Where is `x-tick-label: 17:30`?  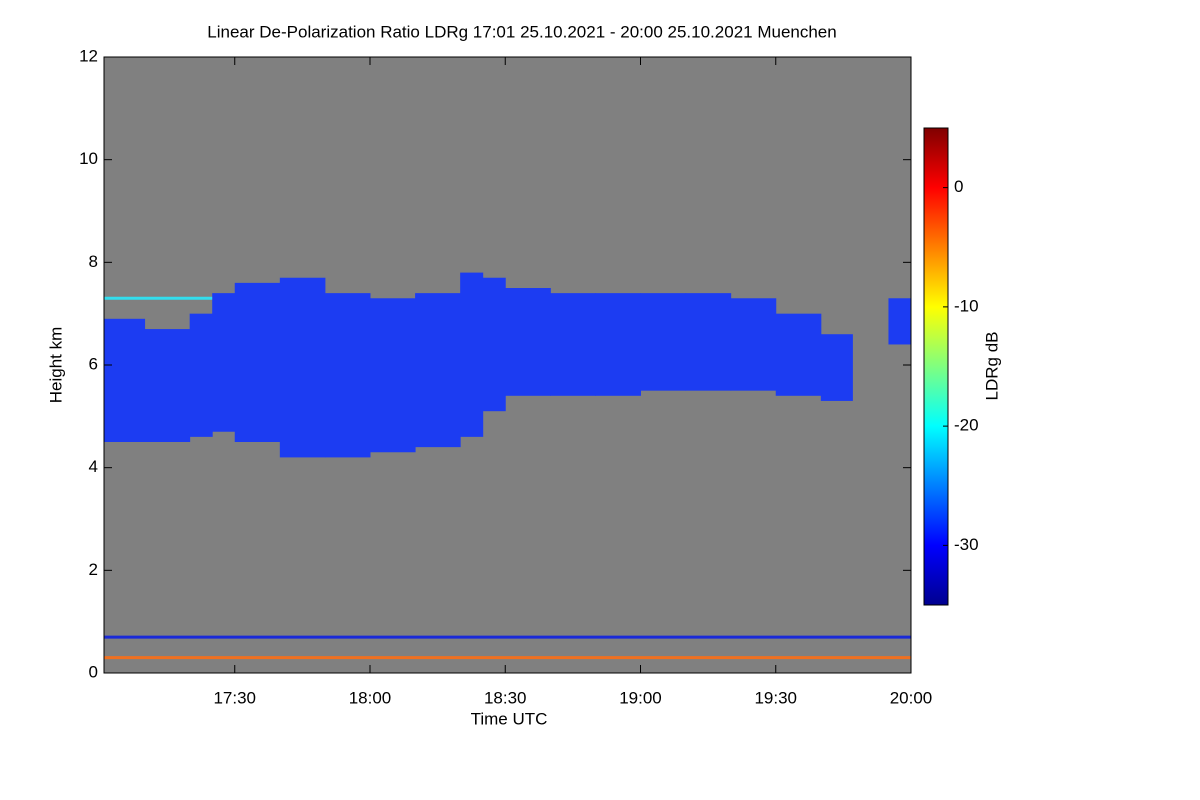 x-tick-label: 17:30 is located at coordinates (234, 697).